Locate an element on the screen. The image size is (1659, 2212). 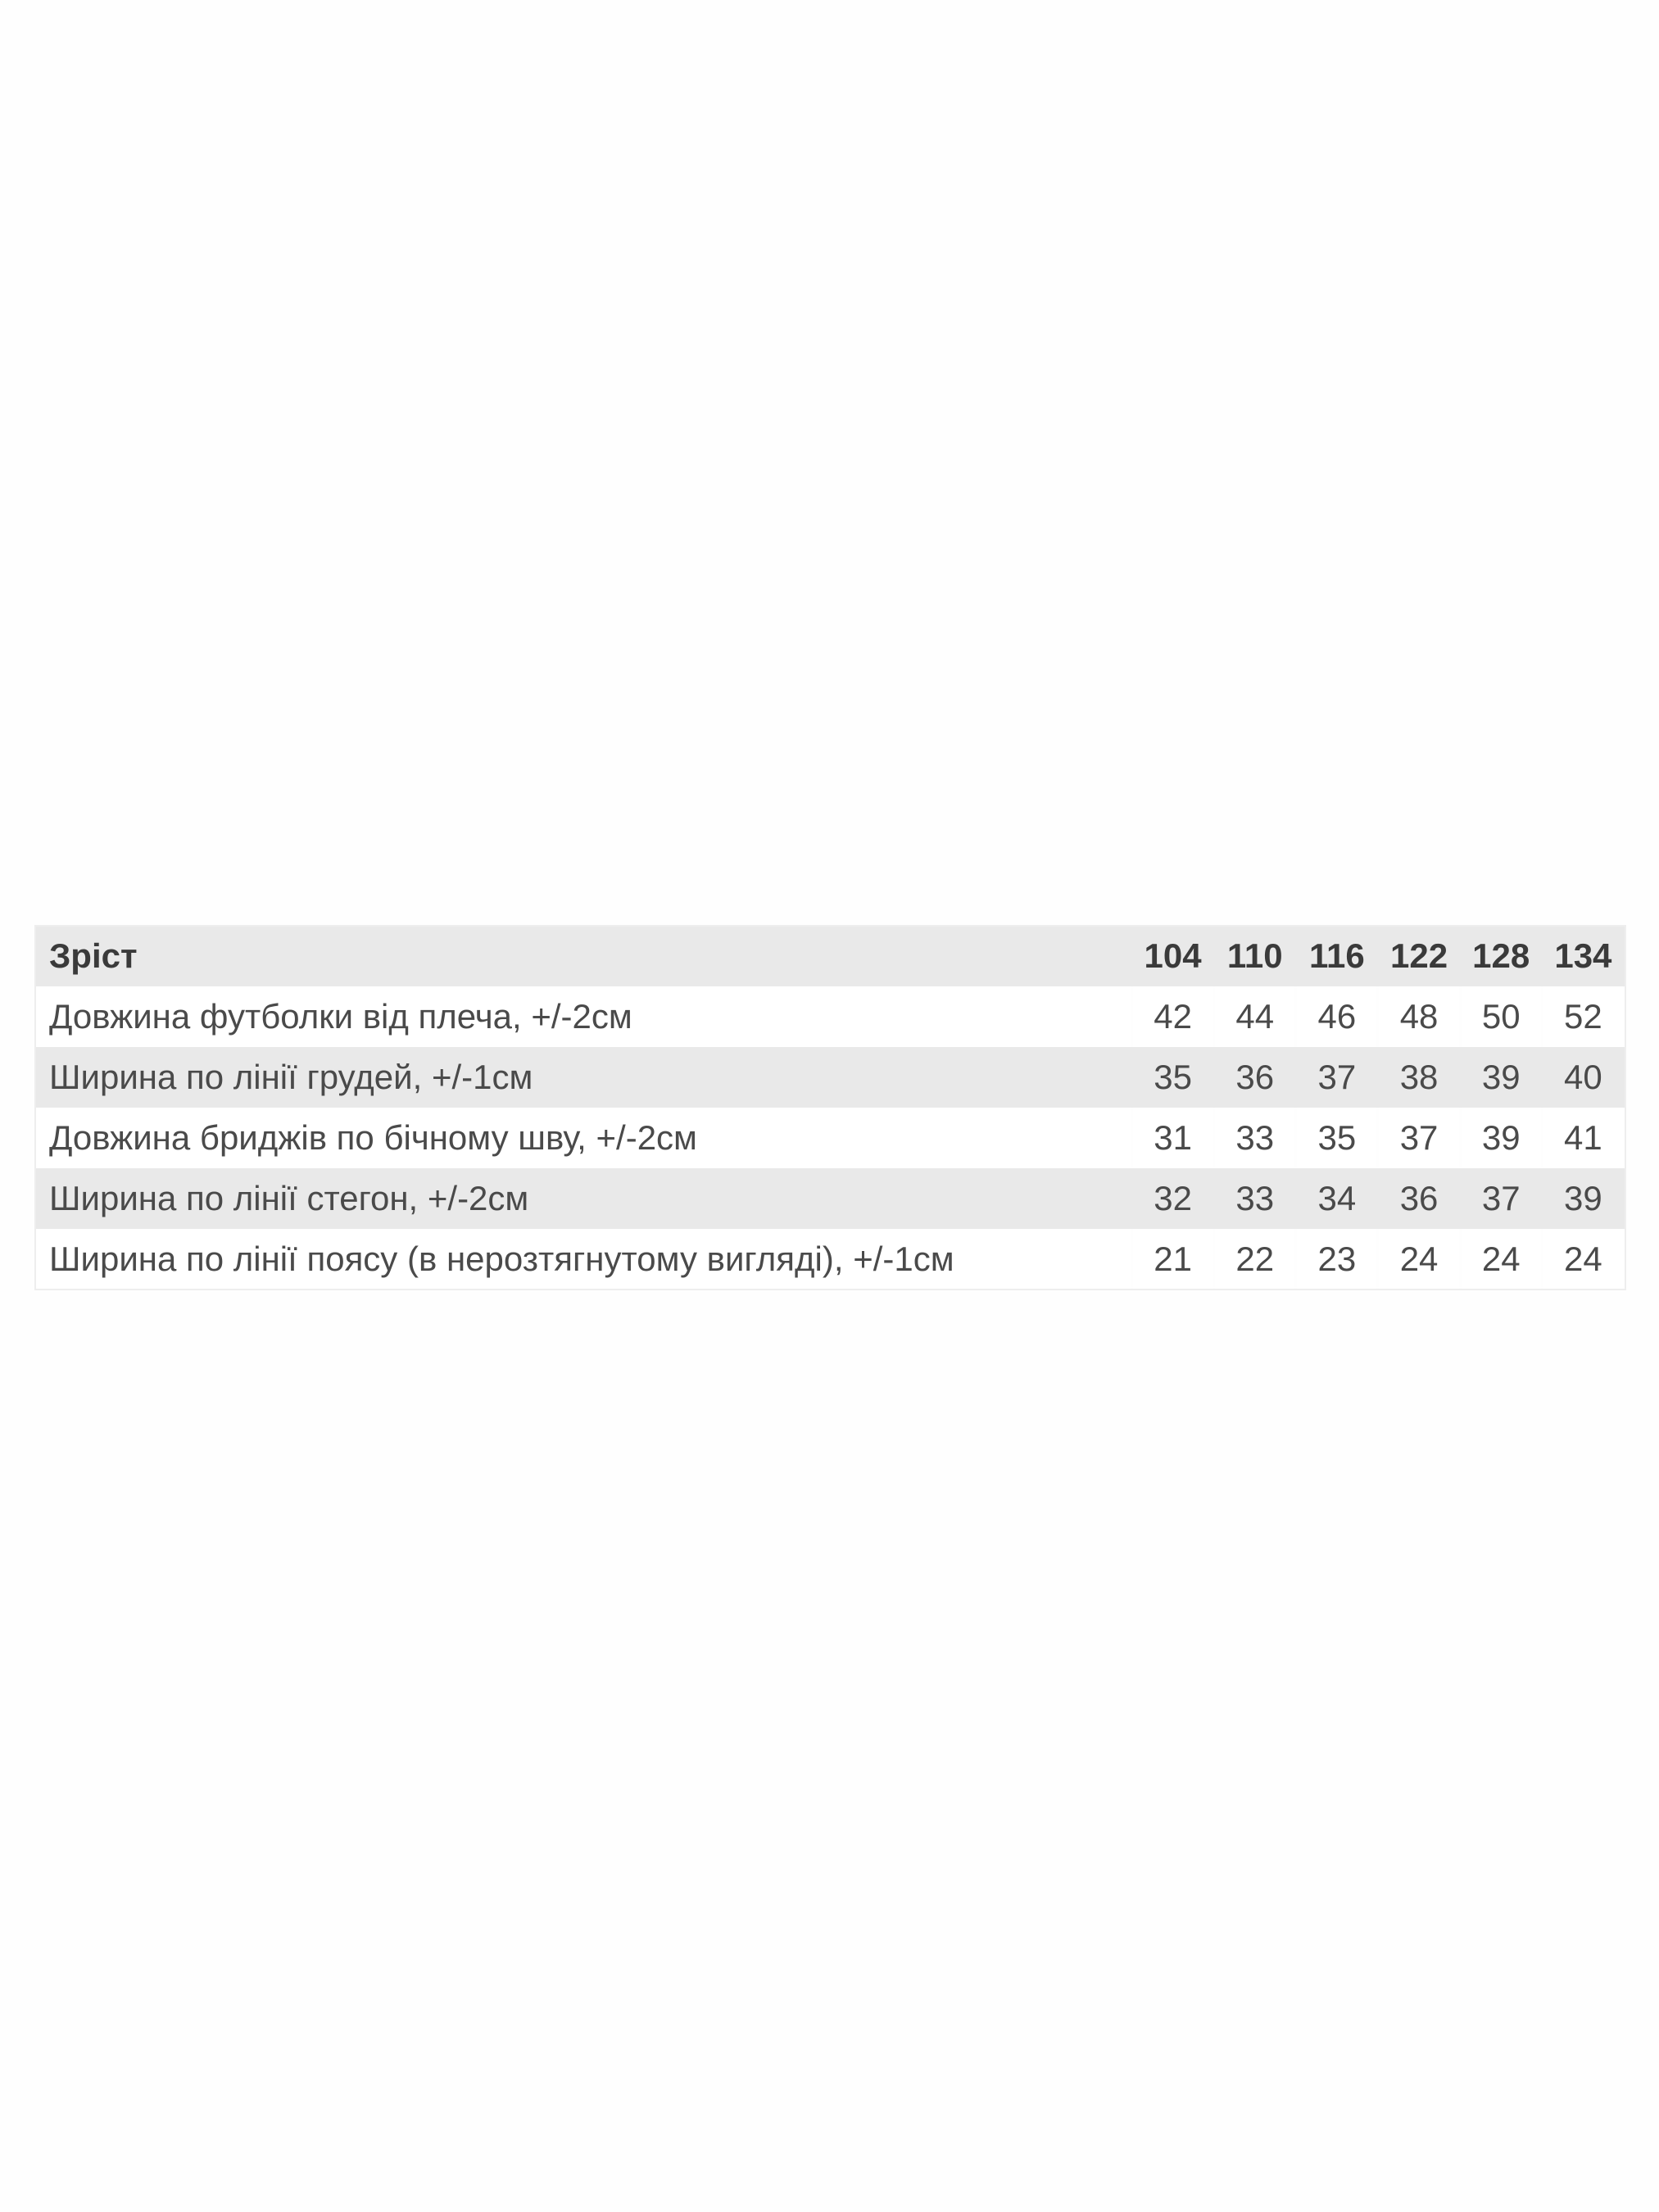
measurement-cell: 48 is located at coordinates (1419, 1016).